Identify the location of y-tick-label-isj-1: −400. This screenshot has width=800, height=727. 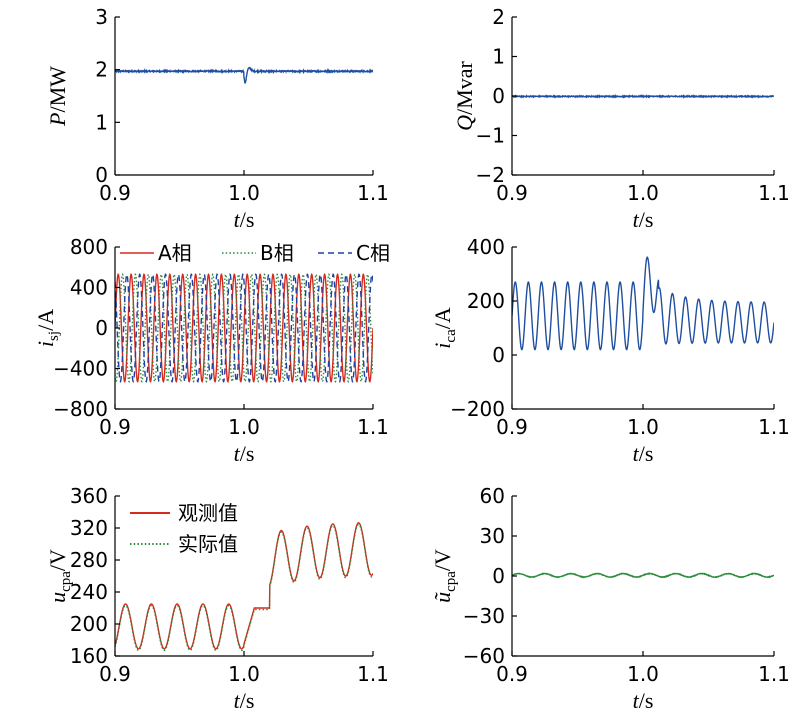
(80, 369).